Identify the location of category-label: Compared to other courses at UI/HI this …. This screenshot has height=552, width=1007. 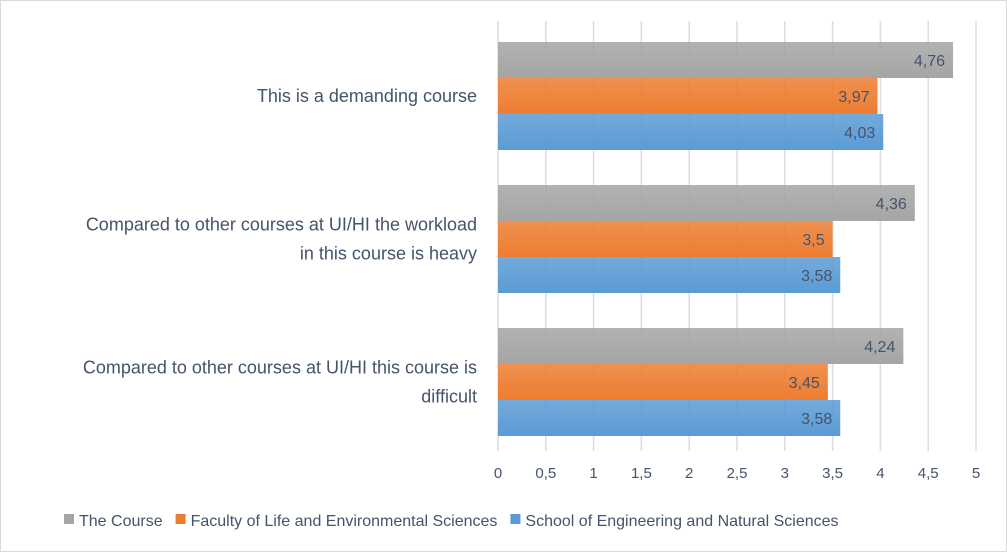
(280, 368).